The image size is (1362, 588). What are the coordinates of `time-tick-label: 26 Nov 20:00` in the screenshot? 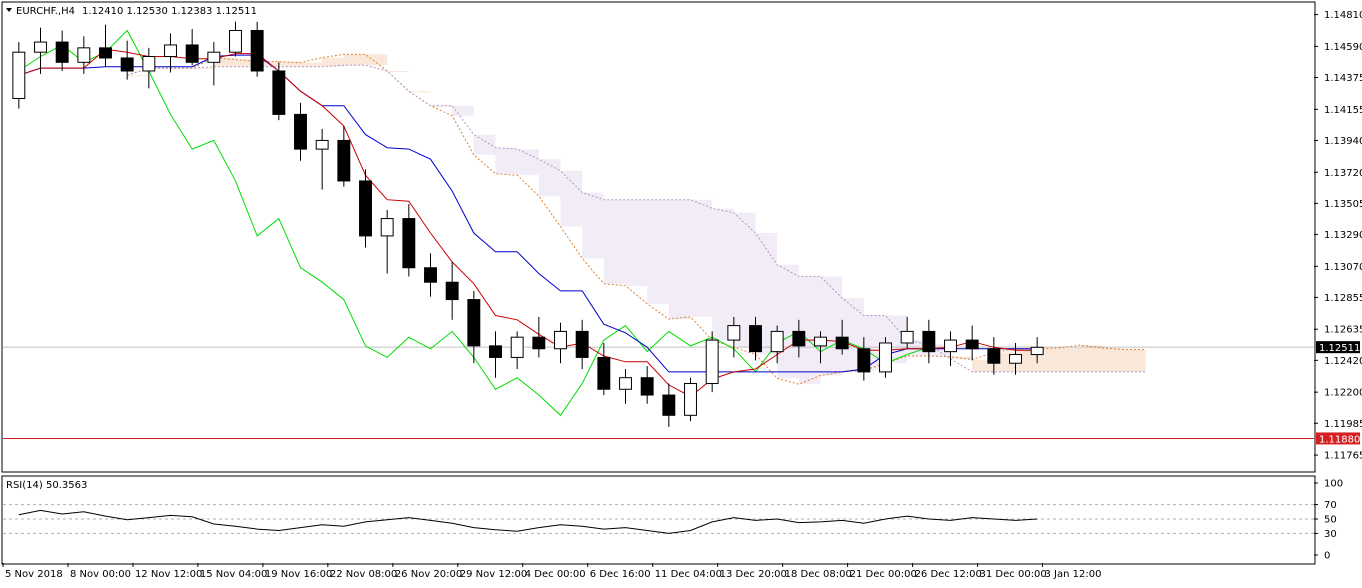 It's located at (428, 574).